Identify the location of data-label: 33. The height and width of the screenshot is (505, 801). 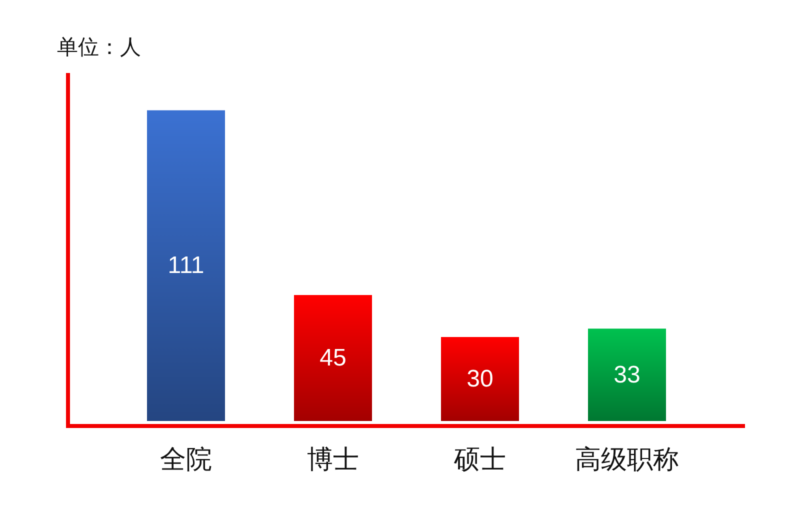
(627, 374).